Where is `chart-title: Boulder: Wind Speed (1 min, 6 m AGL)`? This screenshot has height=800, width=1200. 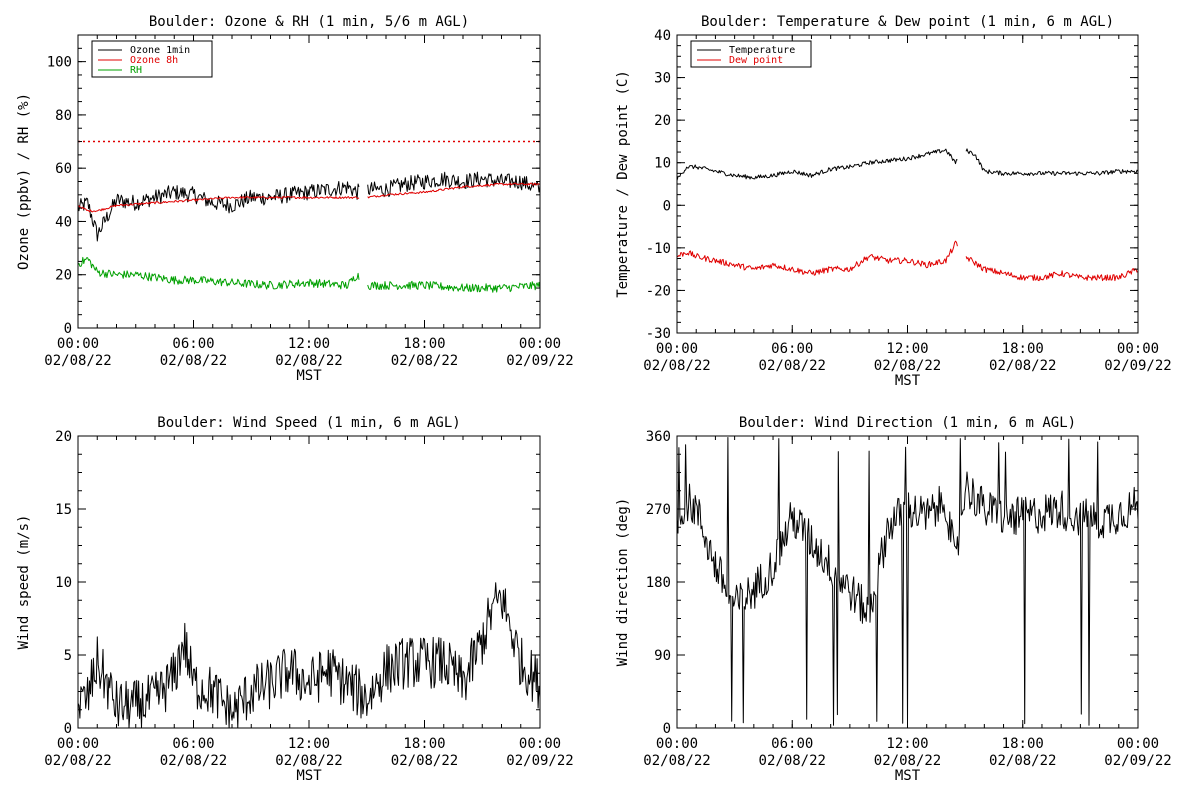
chart-title: Boulder: Wind Speed (1 min, 6 m AGL) is located at coordinates (308, 423).